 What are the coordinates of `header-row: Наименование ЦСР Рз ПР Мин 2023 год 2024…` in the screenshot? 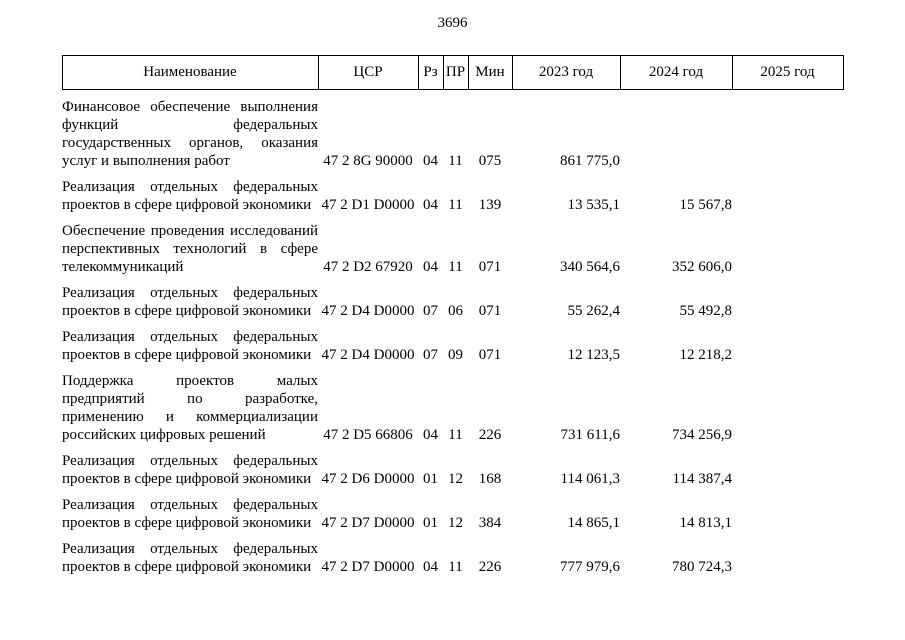 It's located at (452, 72).